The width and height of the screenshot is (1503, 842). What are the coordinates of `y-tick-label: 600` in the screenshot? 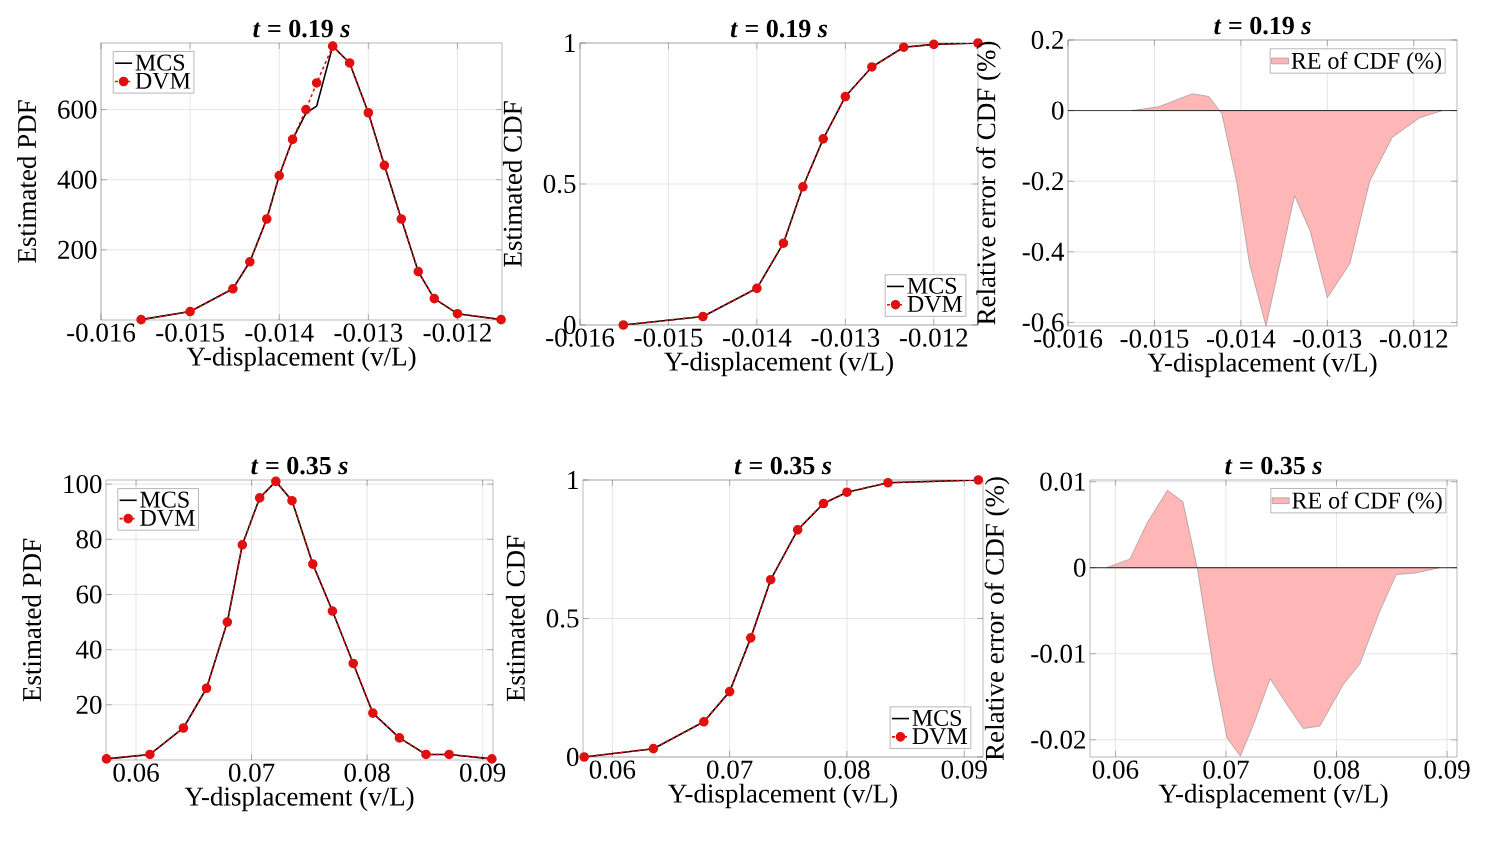 It's located at (77, 109).